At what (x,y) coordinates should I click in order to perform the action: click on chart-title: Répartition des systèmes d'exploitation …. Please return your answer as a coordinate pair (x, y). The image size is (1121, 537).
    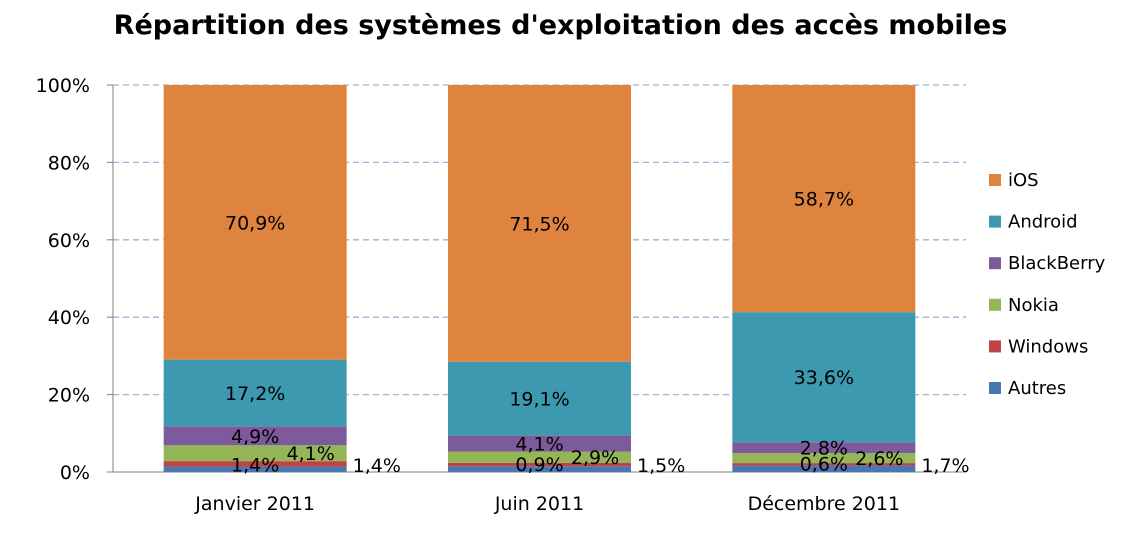
    Looking at the image, I should click on (560, 25).